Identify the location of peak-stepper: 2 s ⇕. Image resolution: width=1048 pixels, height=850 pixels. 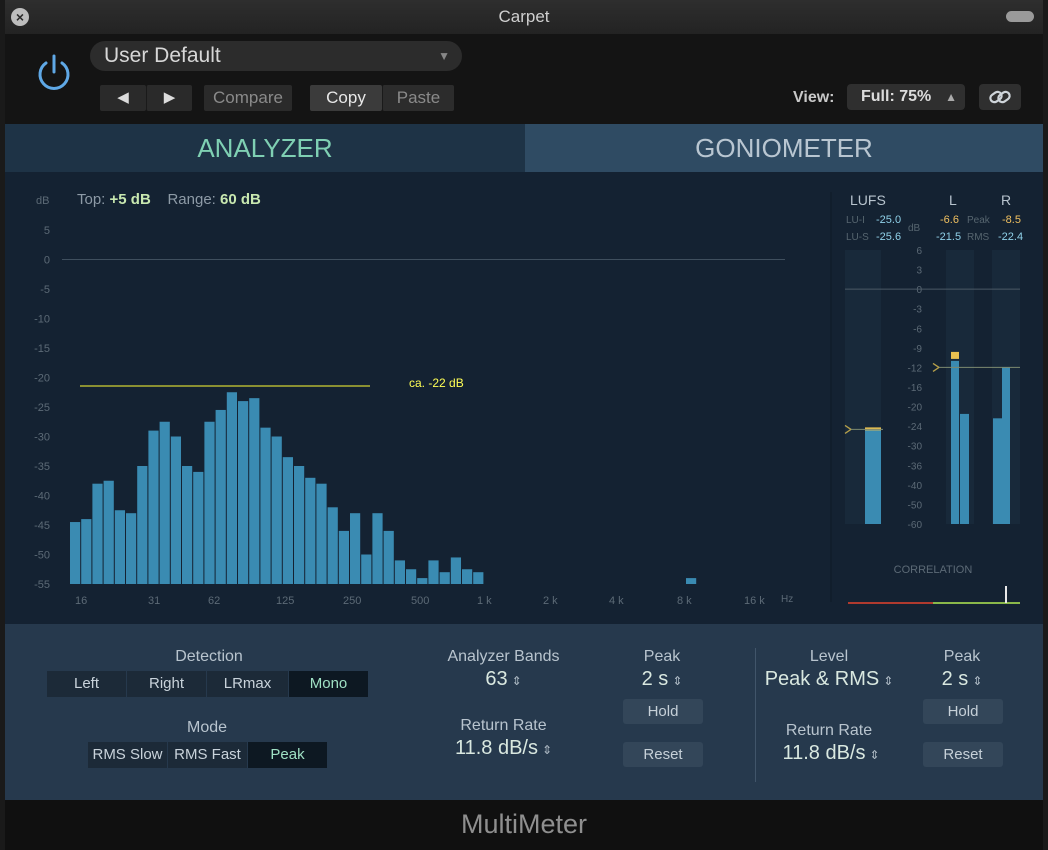
(662, 679).